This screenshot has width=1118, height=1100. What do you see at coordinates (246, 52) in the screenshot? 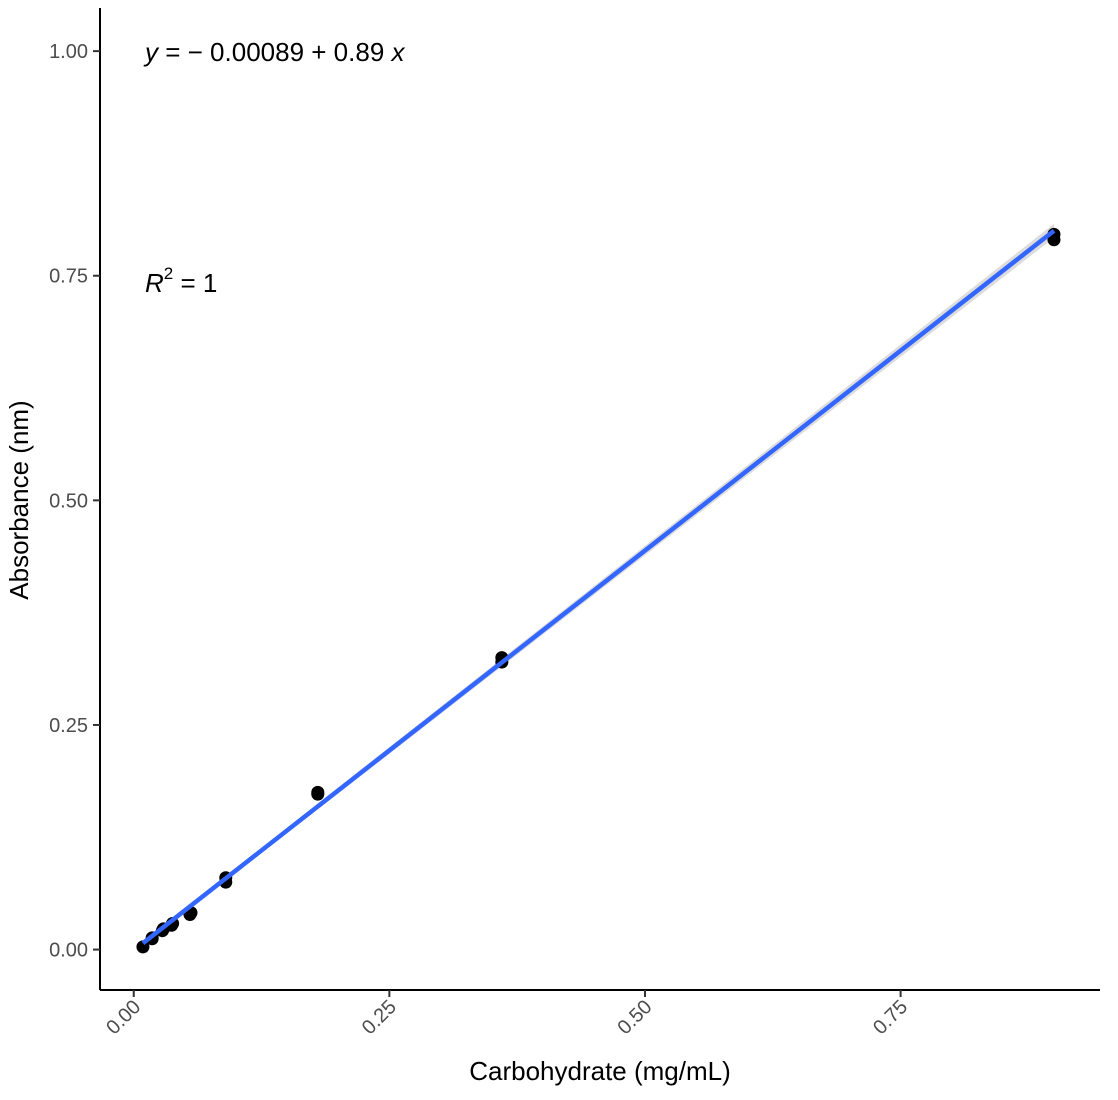
I see `equation-intercept: − 0.00089` at bounding box center [246, 52].